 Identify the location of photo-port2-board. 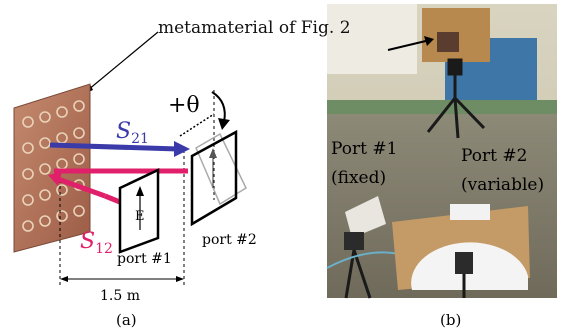
(461, 251).